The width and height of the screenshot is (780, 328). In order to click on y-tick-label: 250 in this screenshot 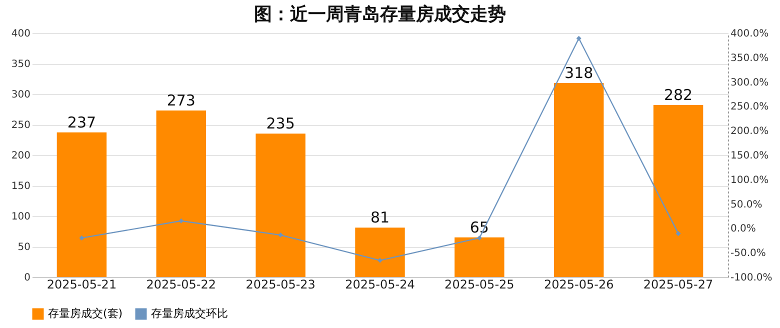, I will do `click(20, 125)`.